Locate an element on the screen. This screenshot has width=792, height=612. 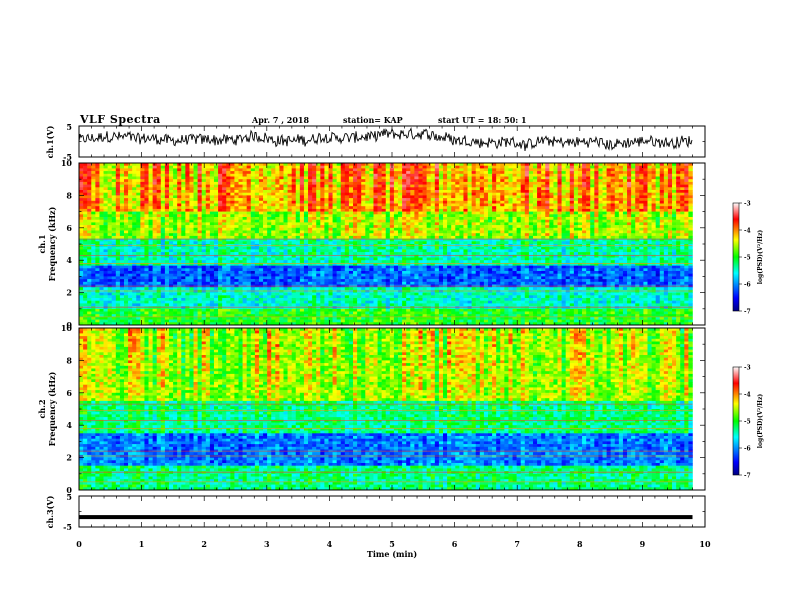
ch2-colorbar-label: log(PSD)(V²/Hz) is located at coordinates (760, 421).